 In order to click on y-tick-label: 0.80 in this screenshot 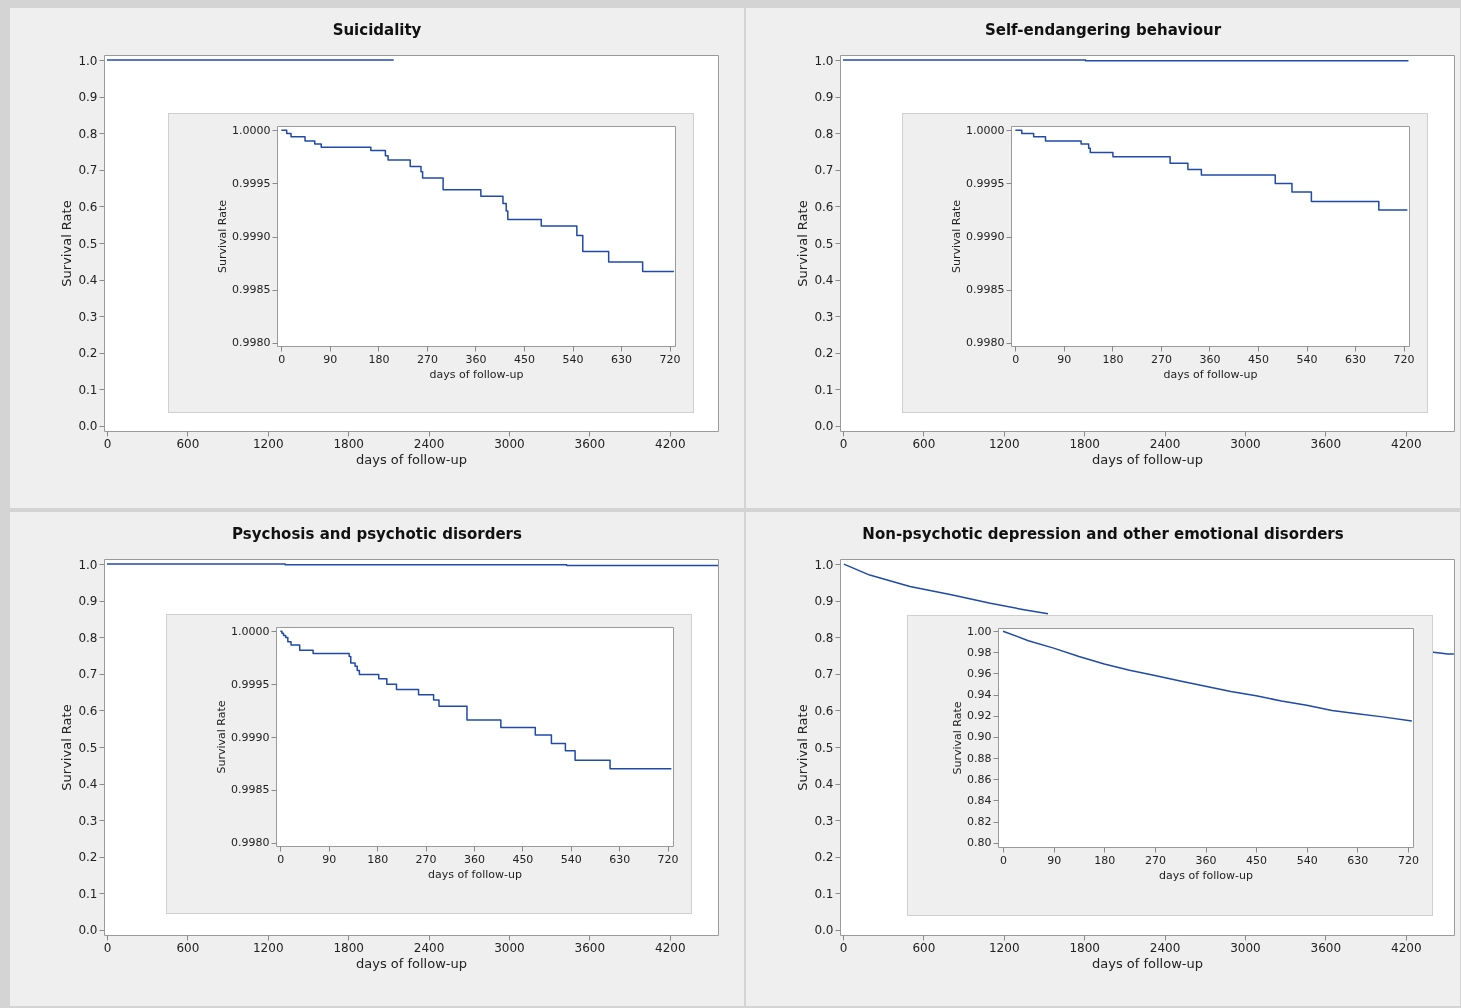, I will do `click(979, 843)`.